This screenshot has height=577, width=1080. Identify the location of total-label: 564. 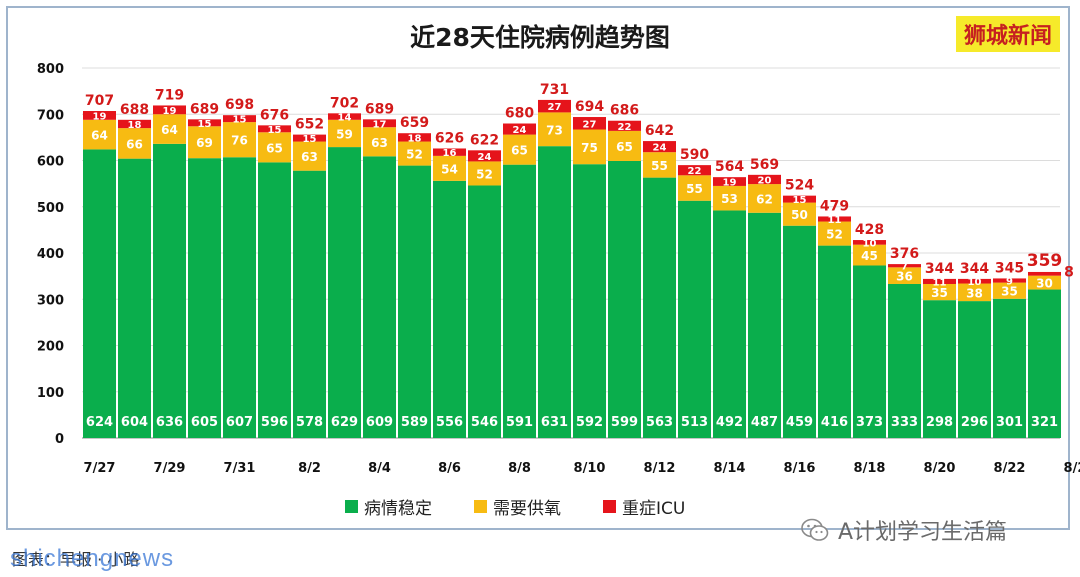
(729, 167).